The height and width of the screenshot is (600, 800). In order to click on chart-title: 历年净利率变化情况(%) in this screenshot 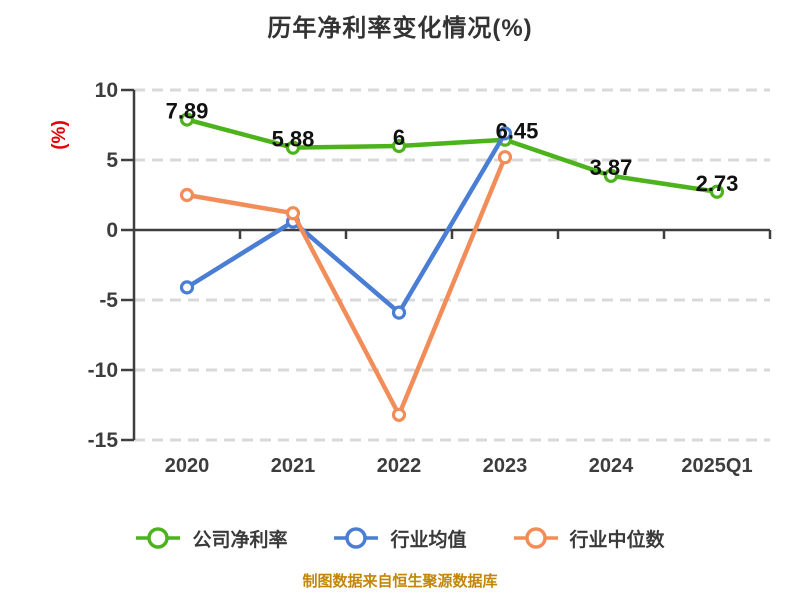, I will do `click(400, 28)`.